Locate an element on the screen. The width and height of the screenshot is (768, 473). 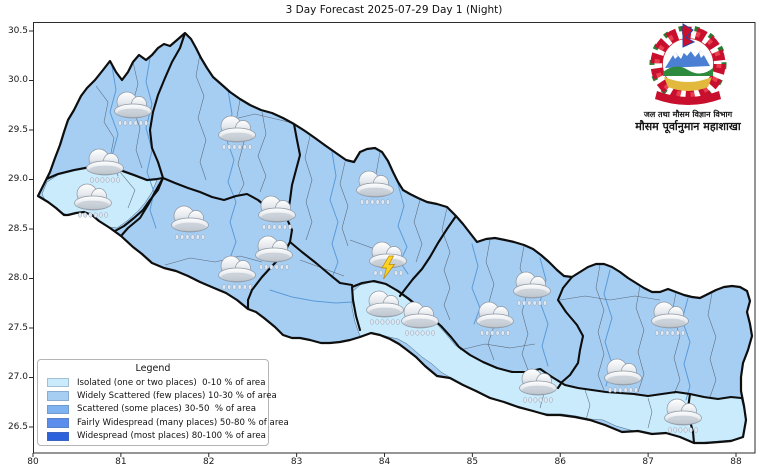
legend-label: Scattered (some places) 30-50 % of area is located at coordinates (166, 409).